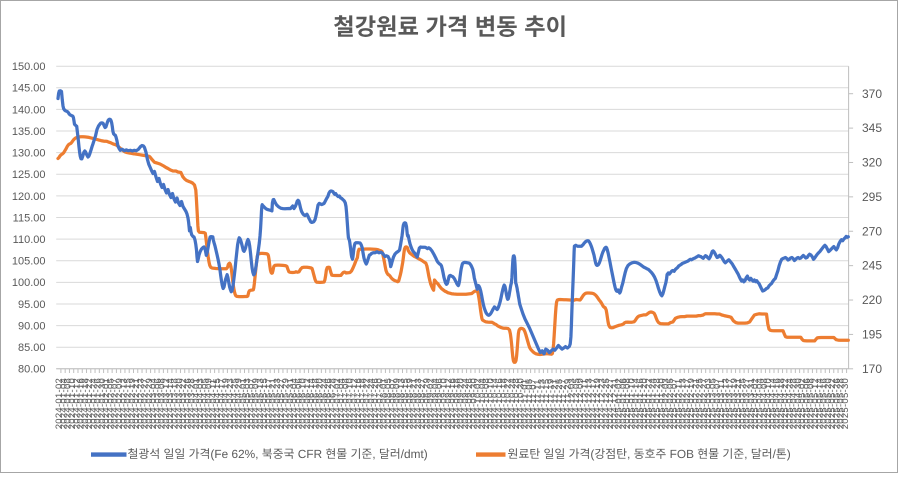 The width and height of the screenshot is (898, 478). What do you see at coordinates (546, 404) in the screenshot?
I see `svg-text: 2024-11-15` at bounding box center [546, 404].